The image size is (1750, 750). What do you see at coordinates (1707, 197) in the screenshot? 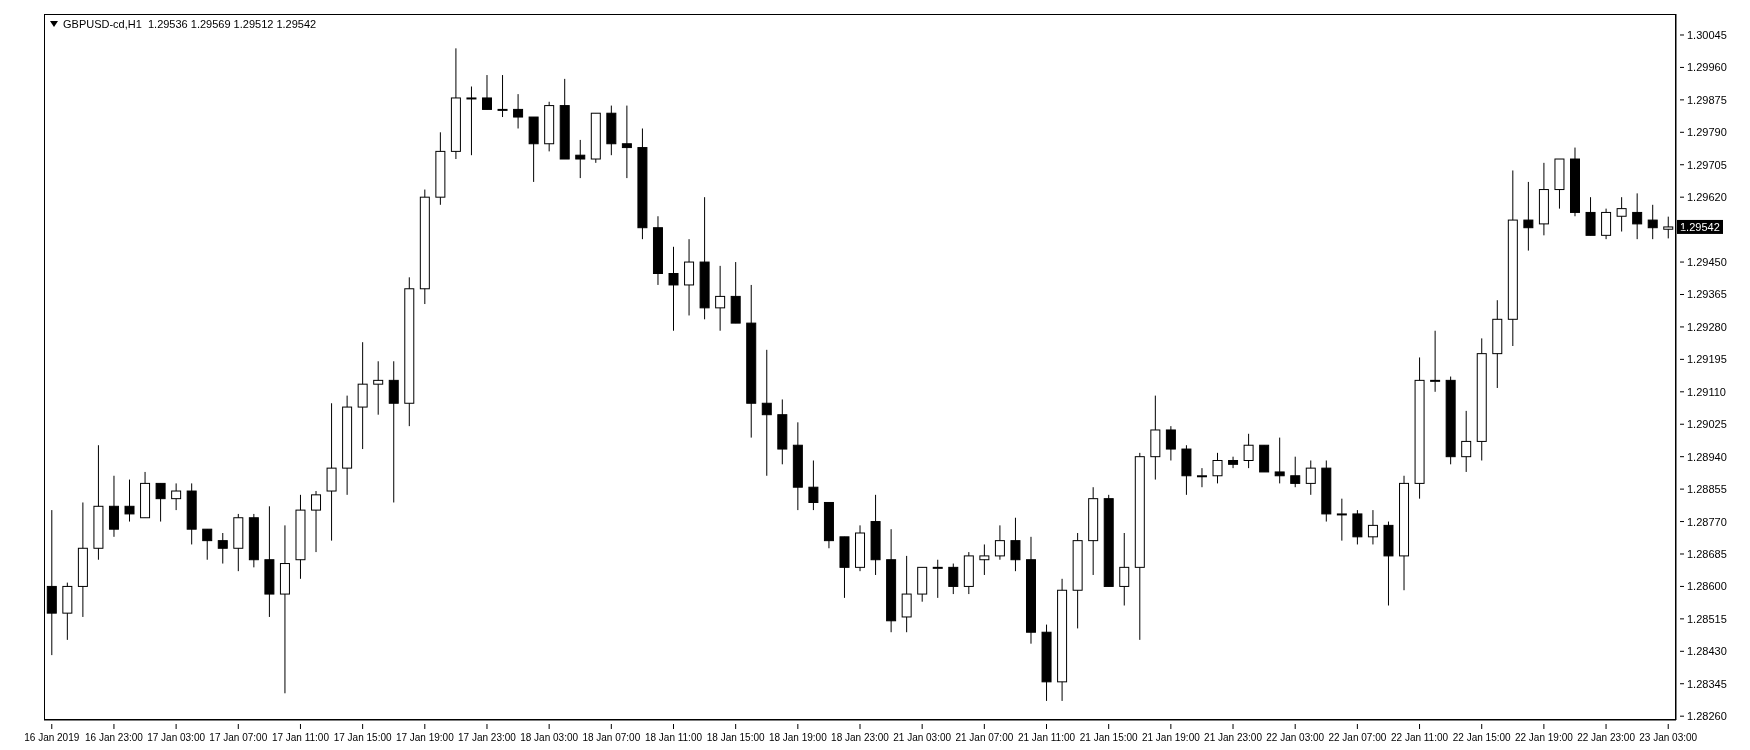
I see `y-tick-label: 1.29620` at bounding box center [1707, 197].